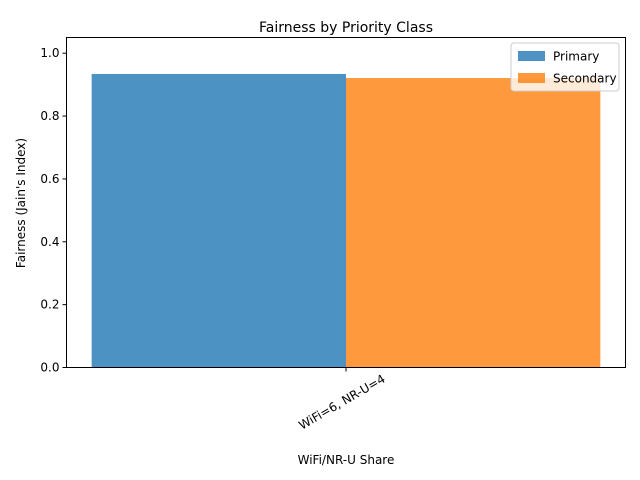  What do you see at coordinates (346, 28) in the screenshot?
I see `chart-title: Fairness by Priority Class` at bounding box center [346, 28].